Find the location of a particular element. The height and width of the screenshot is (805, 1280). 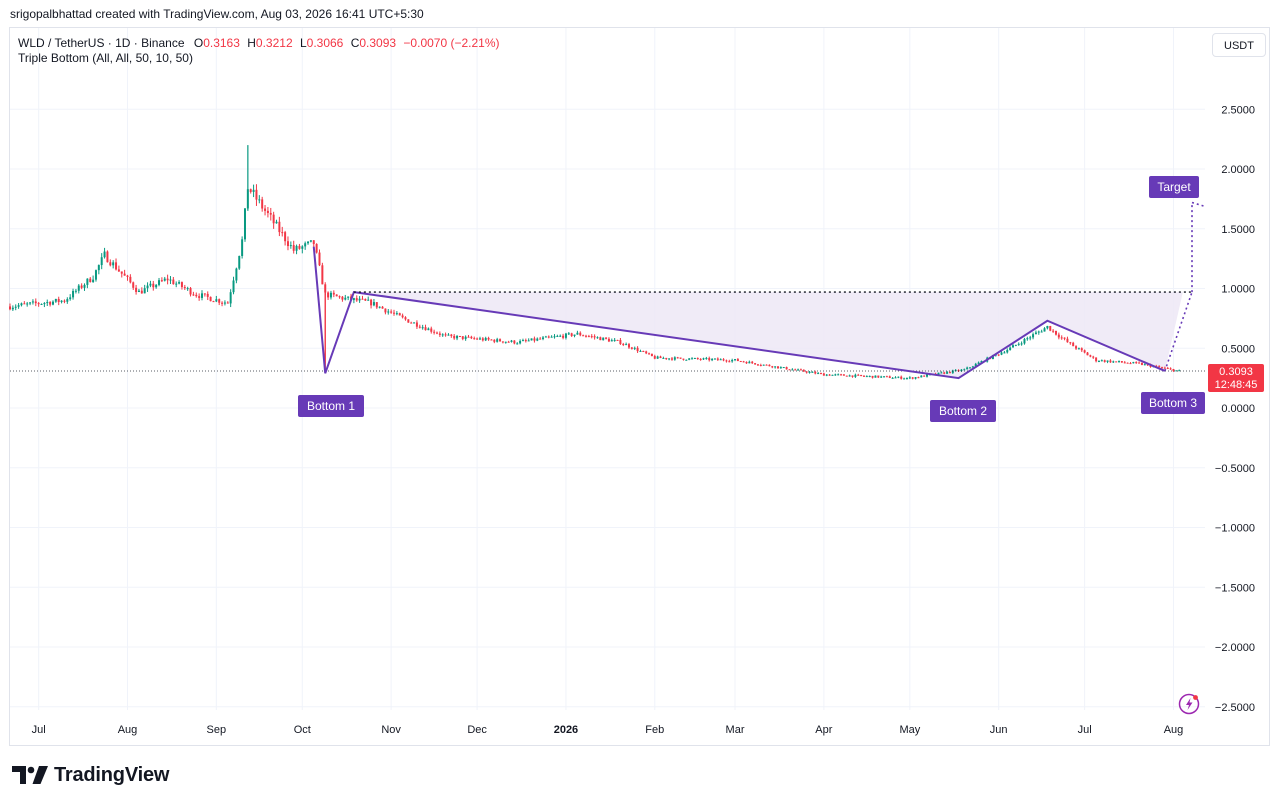

target-label: Target is located at coordinates (1174, 187).